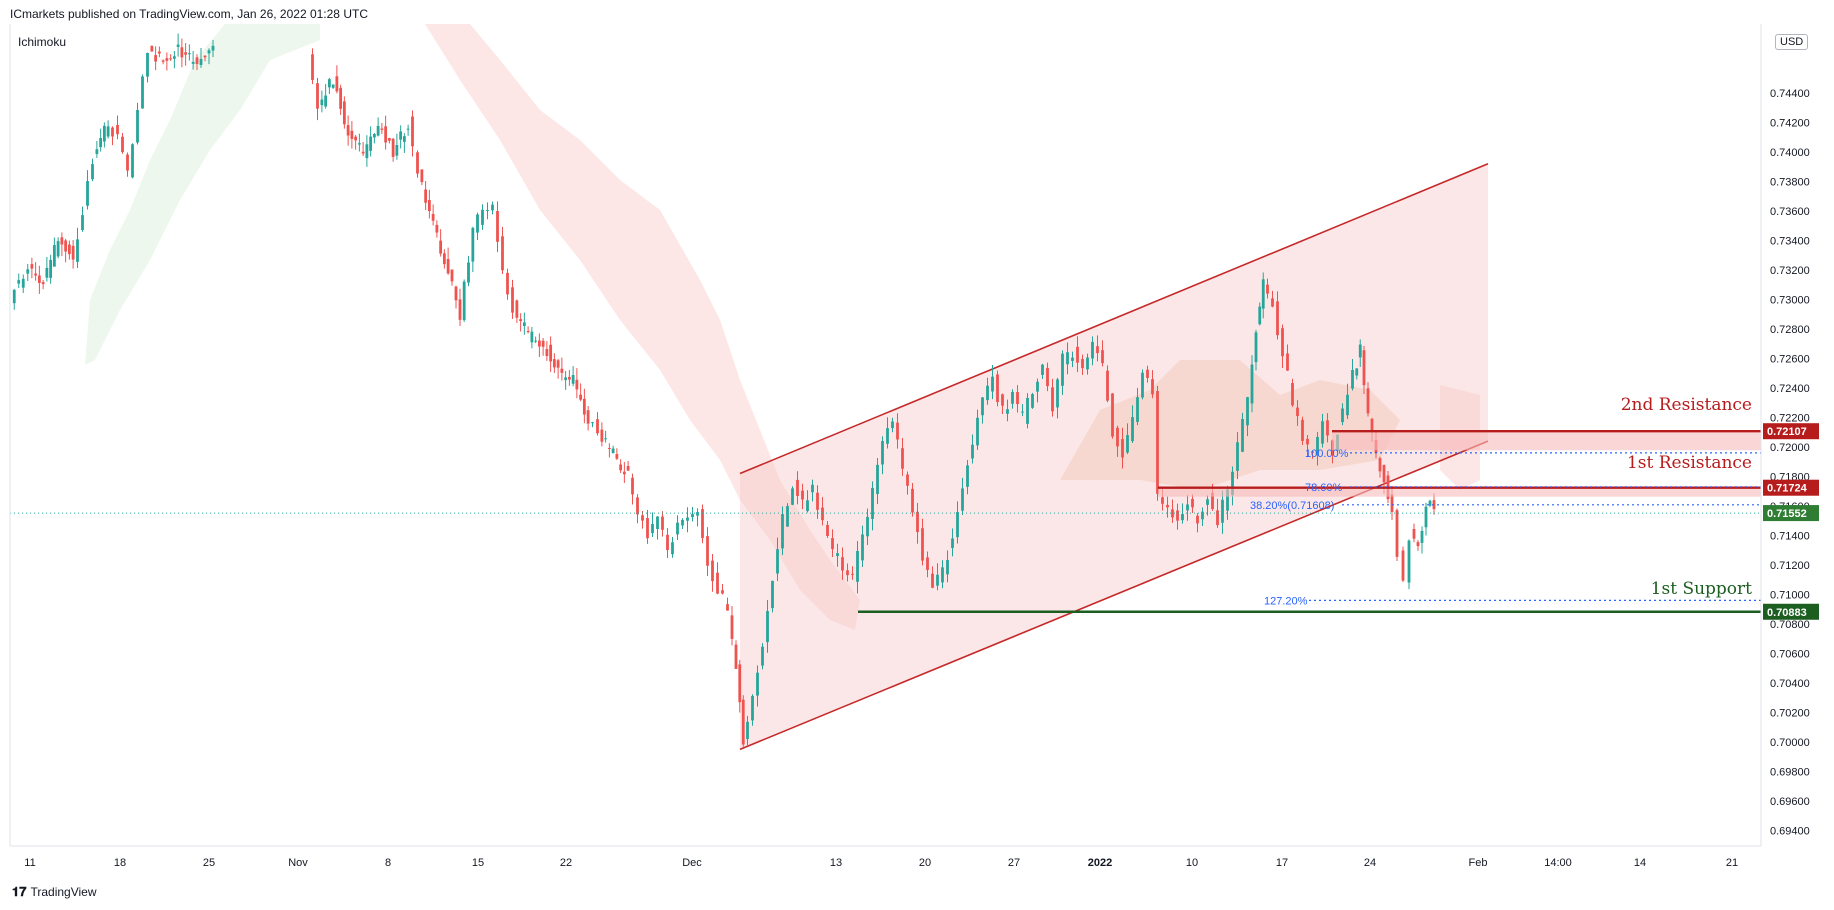 This screenshot has width=1834, height=910. Describe the element at coordinates (1790, 212) in the screenshot. I see `price-tick-label: 0.73600` at that location.